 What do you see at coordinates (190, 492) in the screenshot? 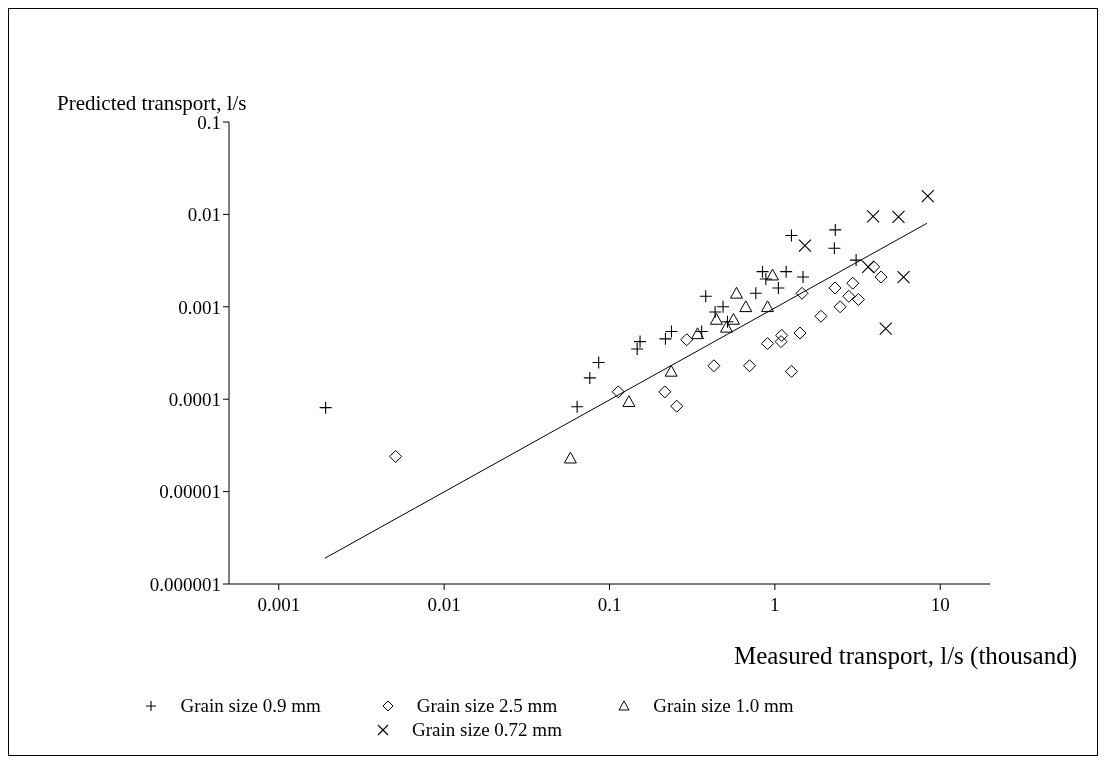
I see `y-tick-label: 0.00001` at bounding box center [190, 492].